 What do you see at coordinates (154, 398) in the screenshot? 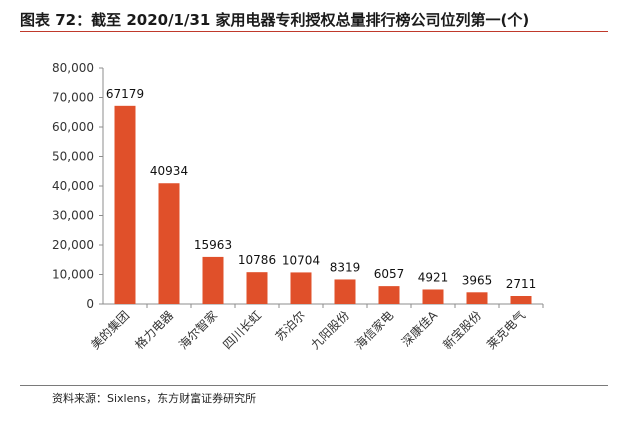
I see `source-note: 资料来源：Sixlens，东方财富证券研究所` at bounding box center [154, 398].